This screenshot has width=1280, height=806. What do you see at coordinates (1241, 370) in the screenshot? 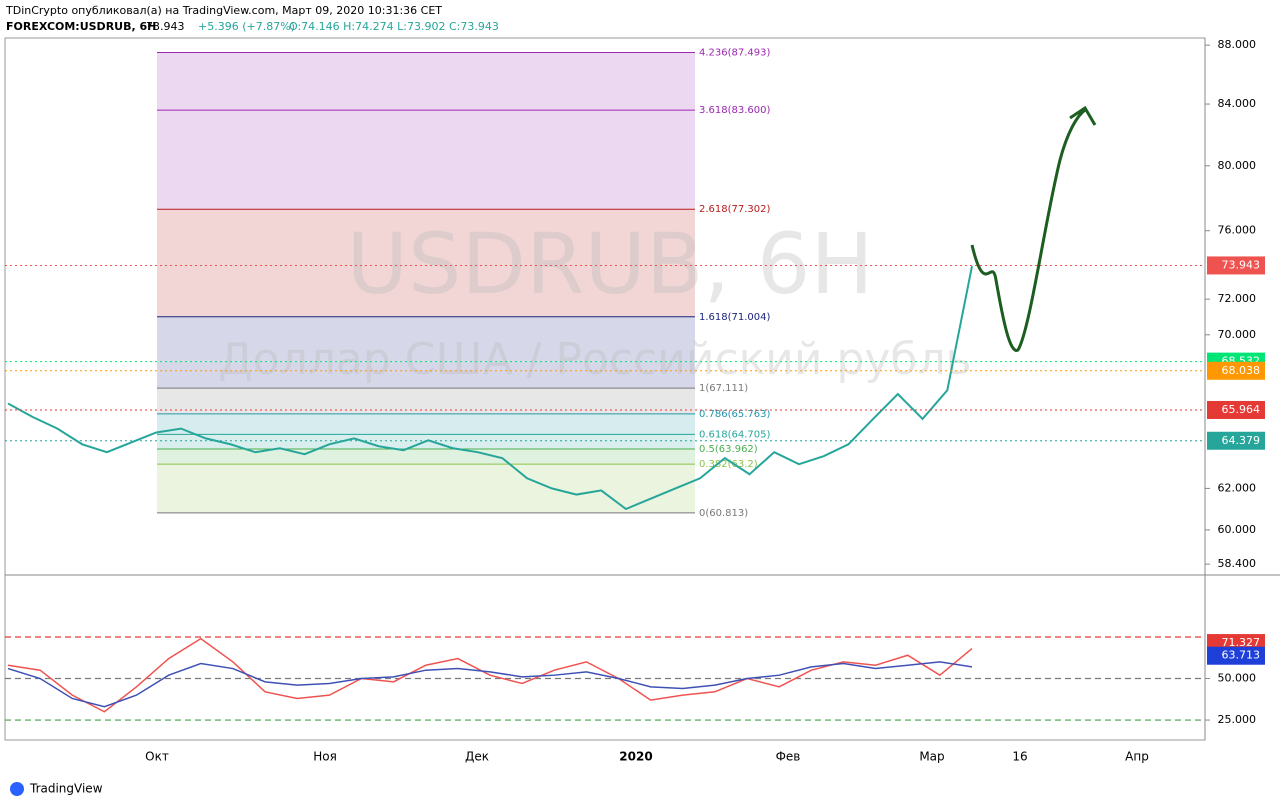
I see `price-label: 68.038` at bounding box center [1241, 370].